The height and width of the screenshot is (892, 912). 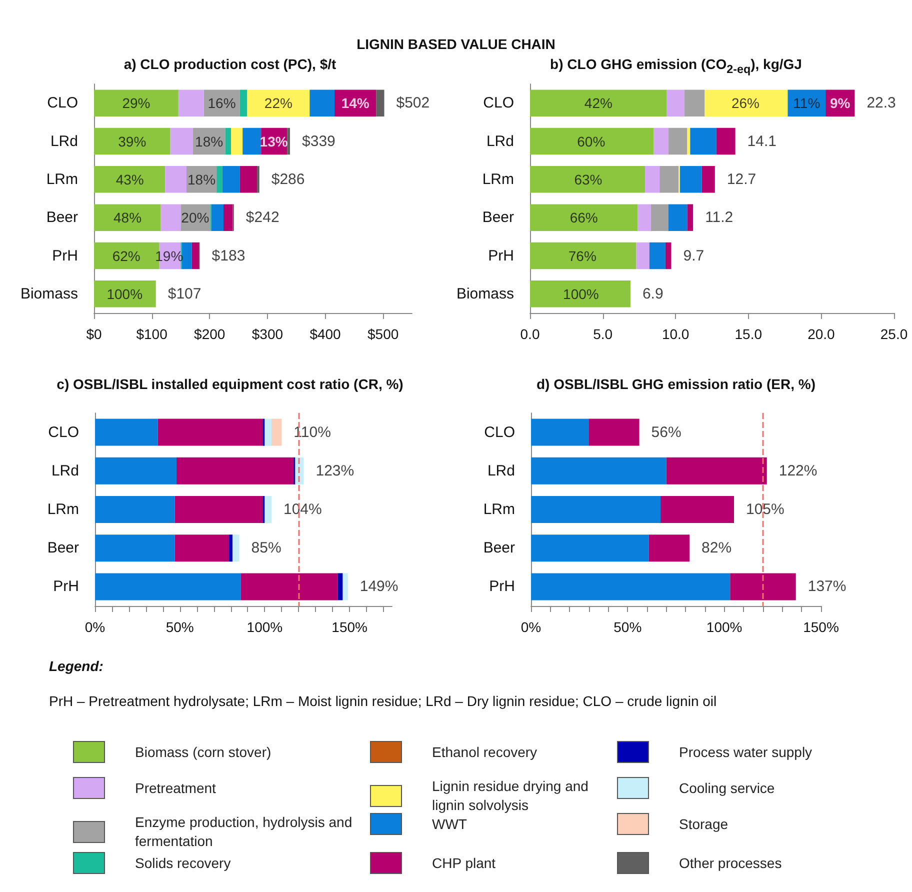 What do you see at coordinates (741, 179) in the screenshot?
I see `total-label: 12.7` at bounding box center [741, 179].